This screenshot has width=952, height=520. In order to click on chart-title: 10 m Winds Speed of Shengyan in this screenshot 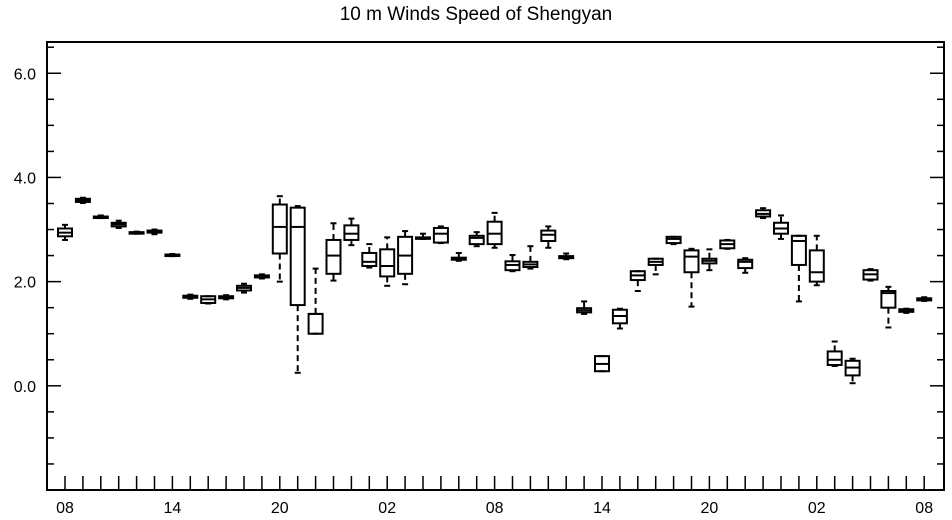, I will do `click(476, 14)`.